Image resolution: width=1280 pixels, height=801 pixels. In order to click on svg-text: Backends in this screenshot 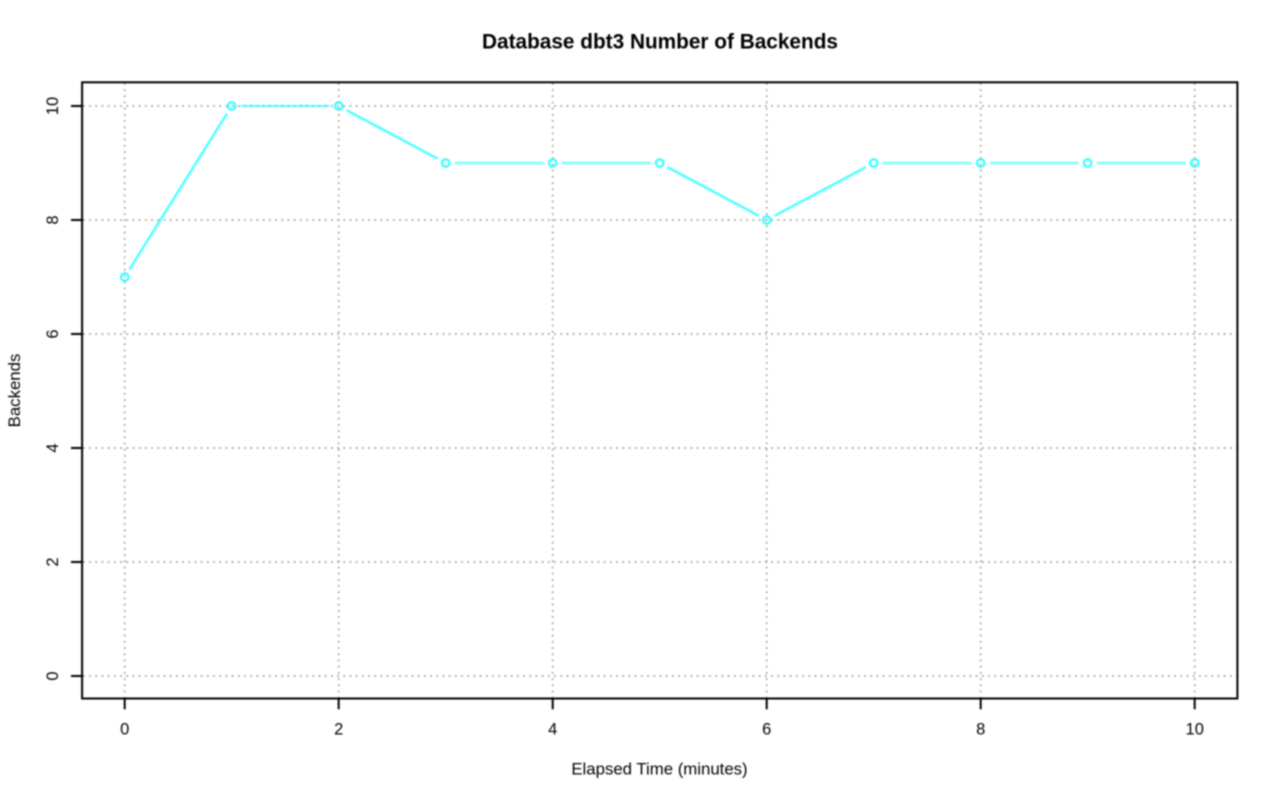, I will do `click(14, 391)`.